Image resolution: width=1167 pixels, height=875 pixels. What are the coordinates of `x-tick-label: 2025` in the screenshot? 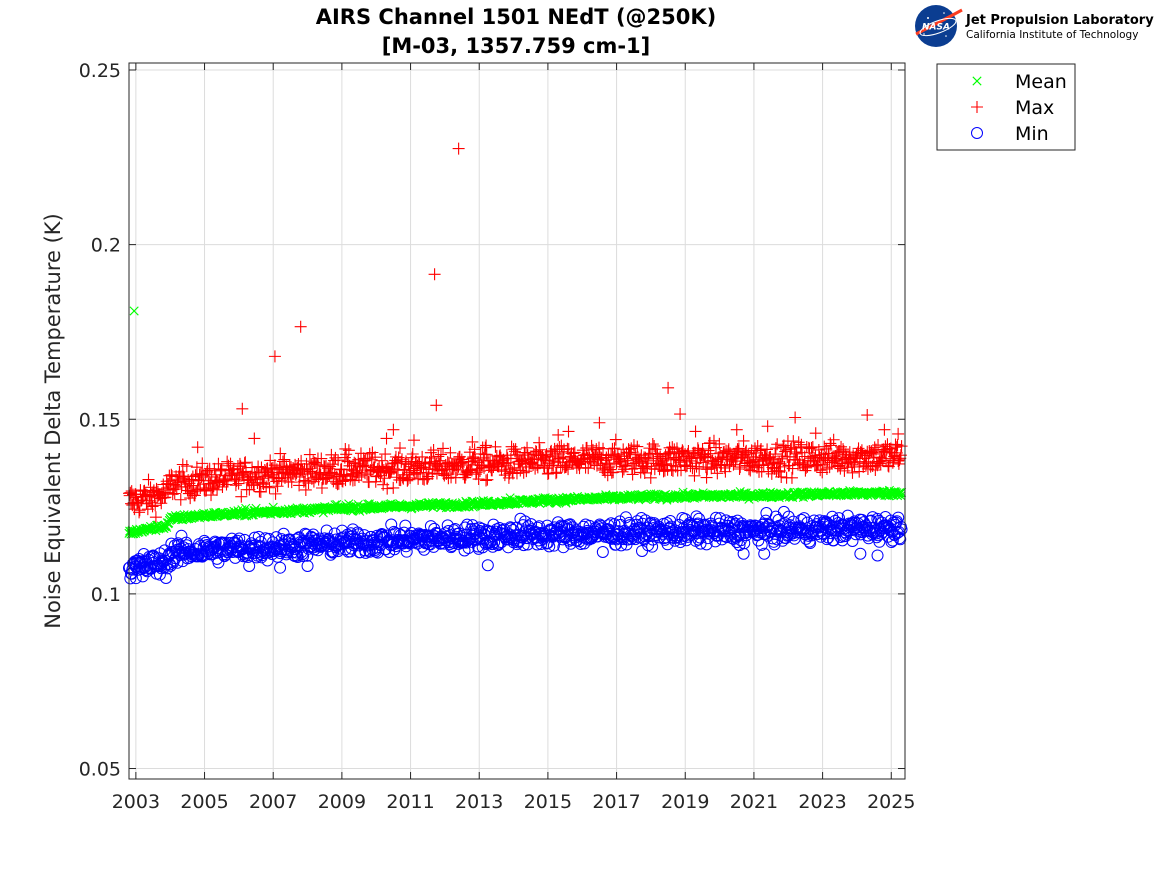 It's located at (891, 802).